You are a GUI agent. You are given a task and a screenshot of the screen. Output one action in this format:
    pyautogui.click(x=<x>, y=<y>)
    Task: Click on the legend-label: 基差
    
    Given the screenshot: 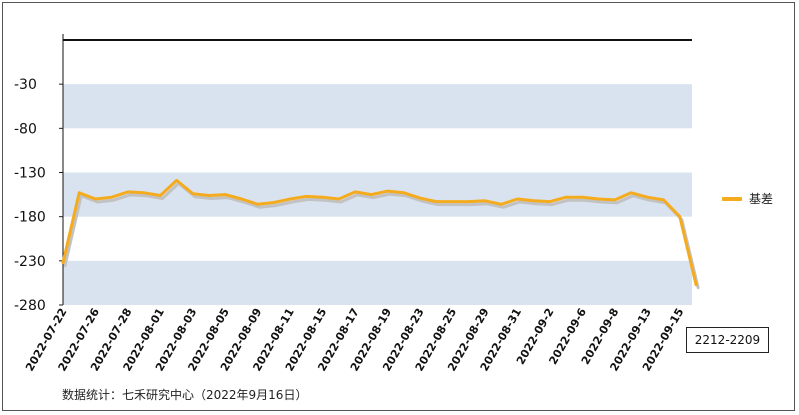 What is the action you would take?
    pyautogui.click(x=761, y=199)
    